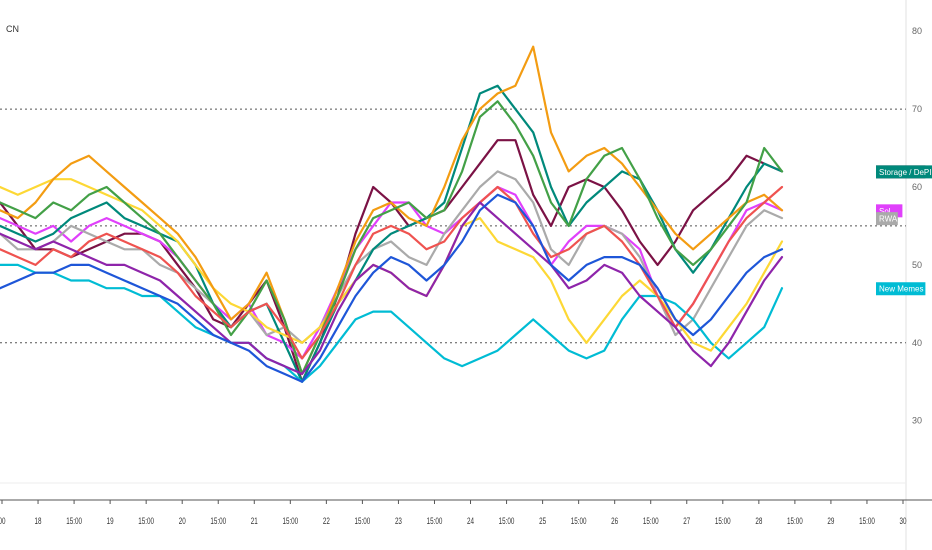  I want to click on x-tick-label: 24, so click(471, 521).